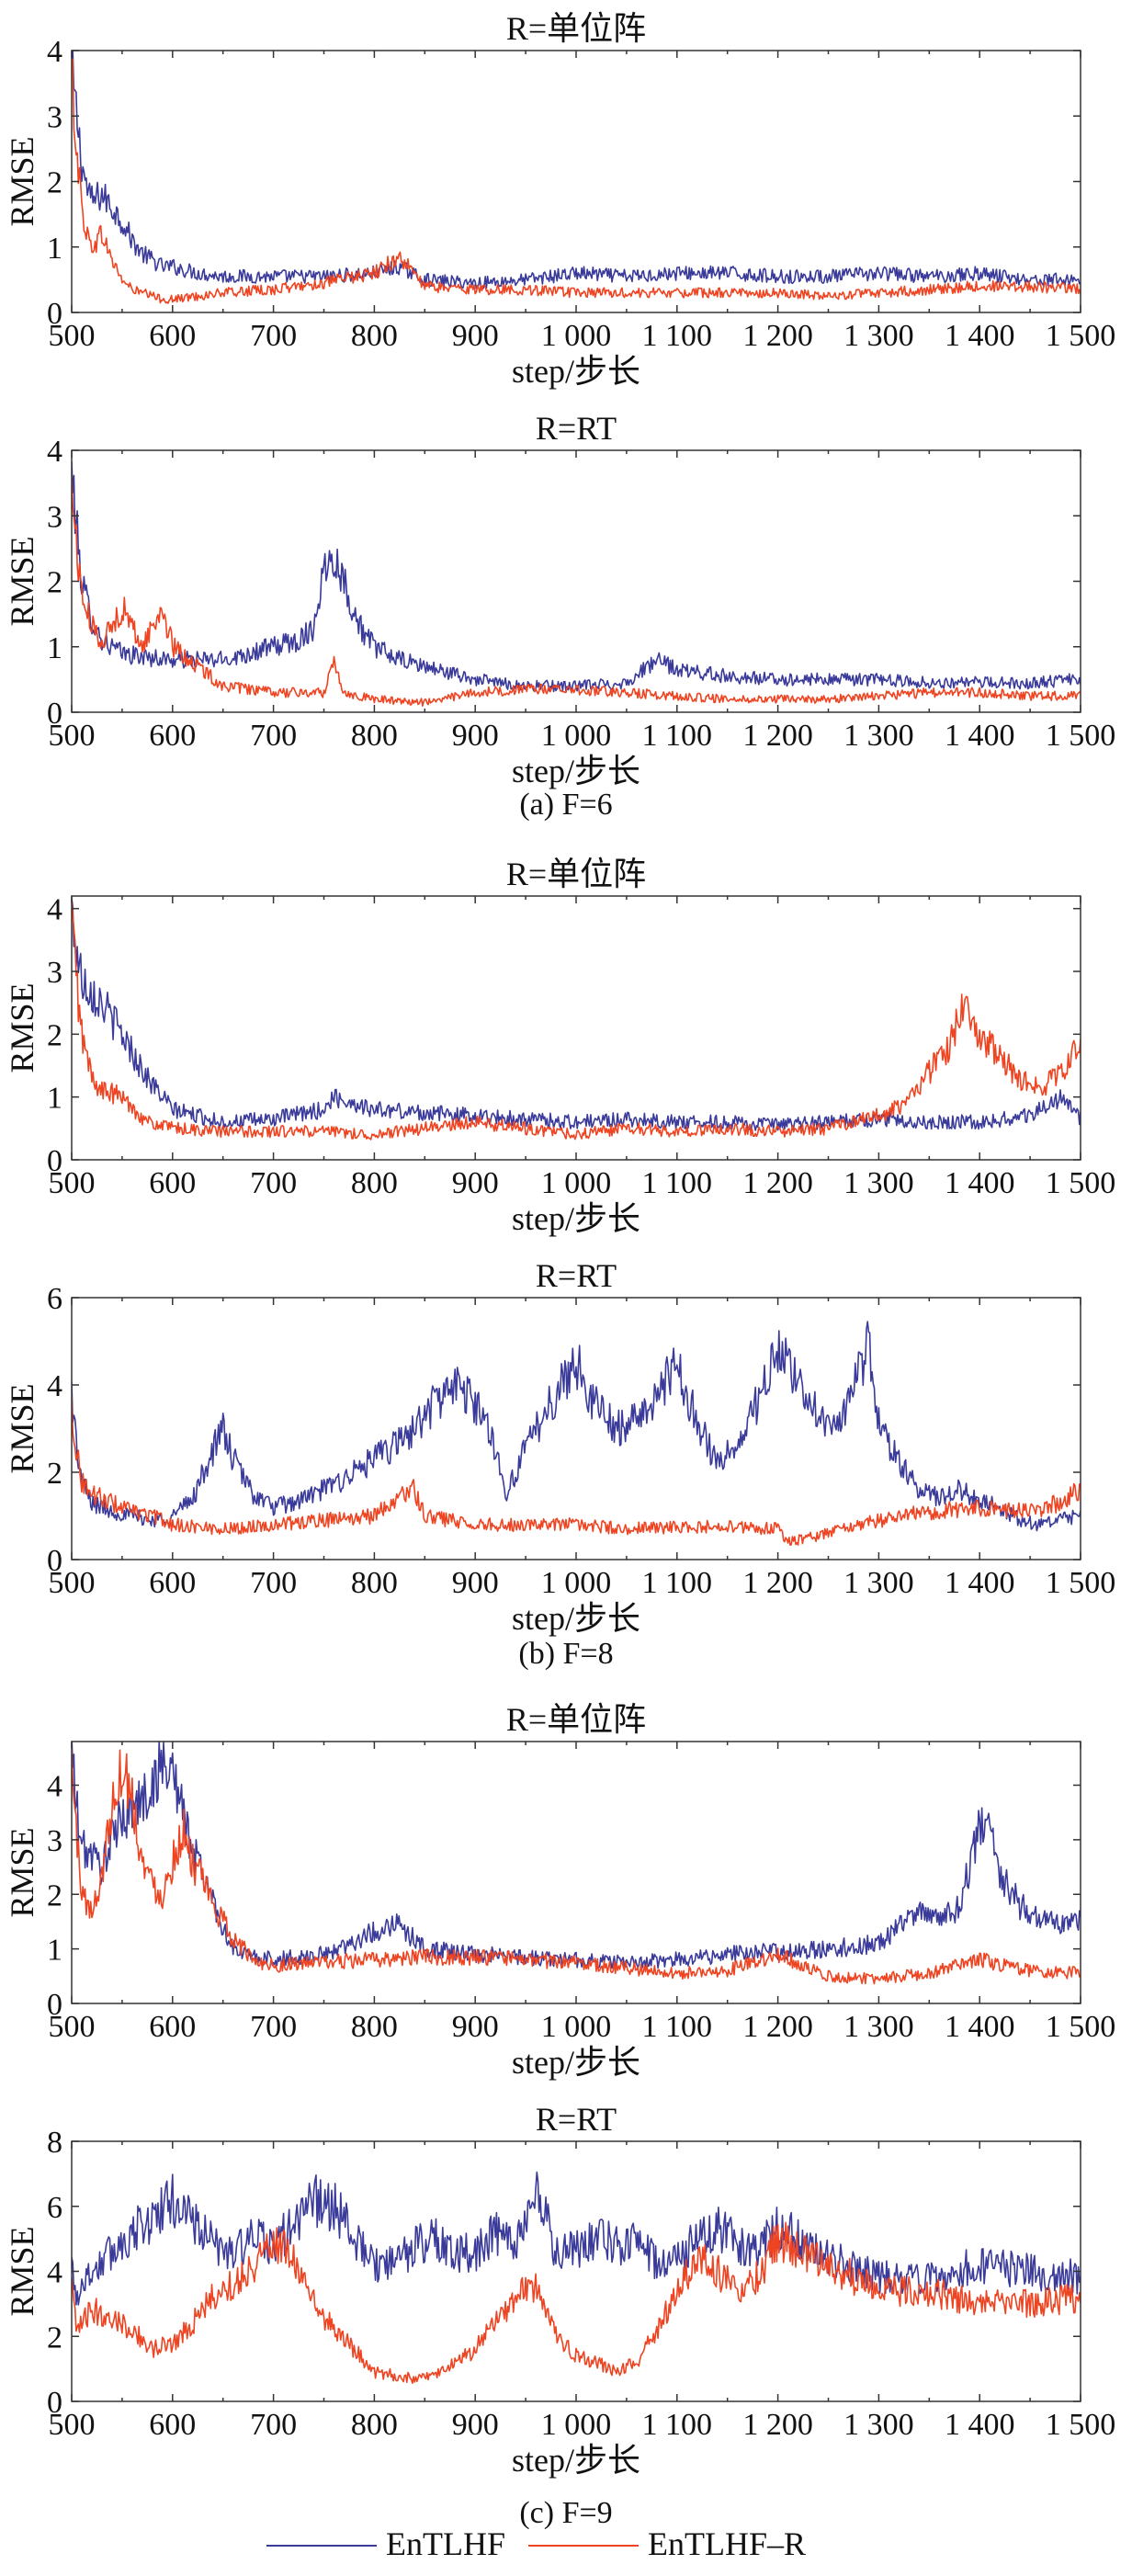 The image size is (1132, 2576). What do you see at coordinates (565, 1654) in the screenshot?
I see `figure-caption: (b) F=8` at bounding box center [565, 1654].